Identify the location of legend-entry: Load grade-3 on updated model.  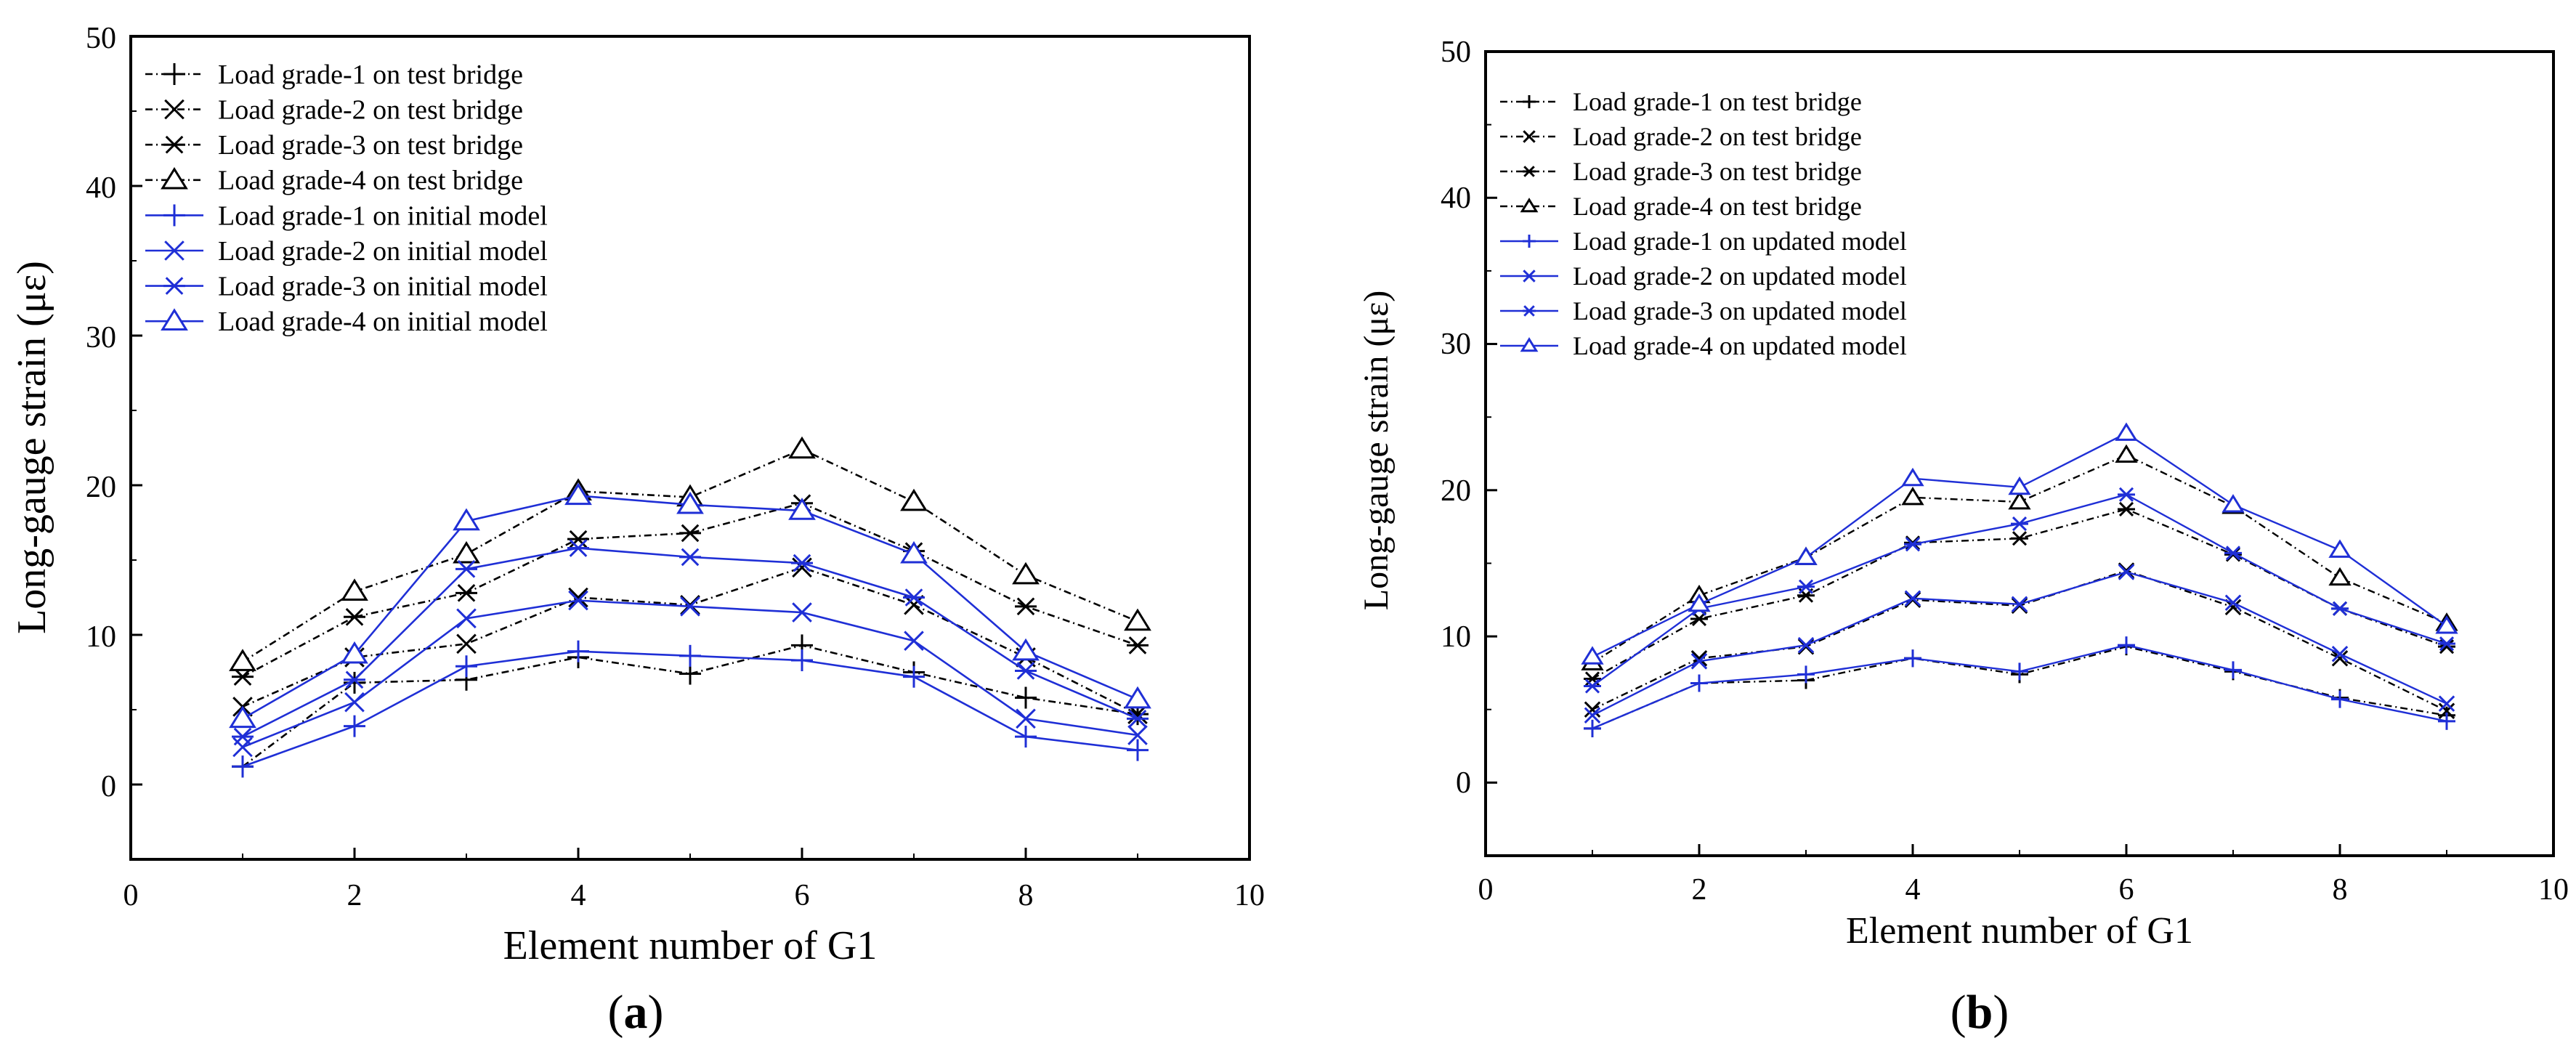
(1703, 310).